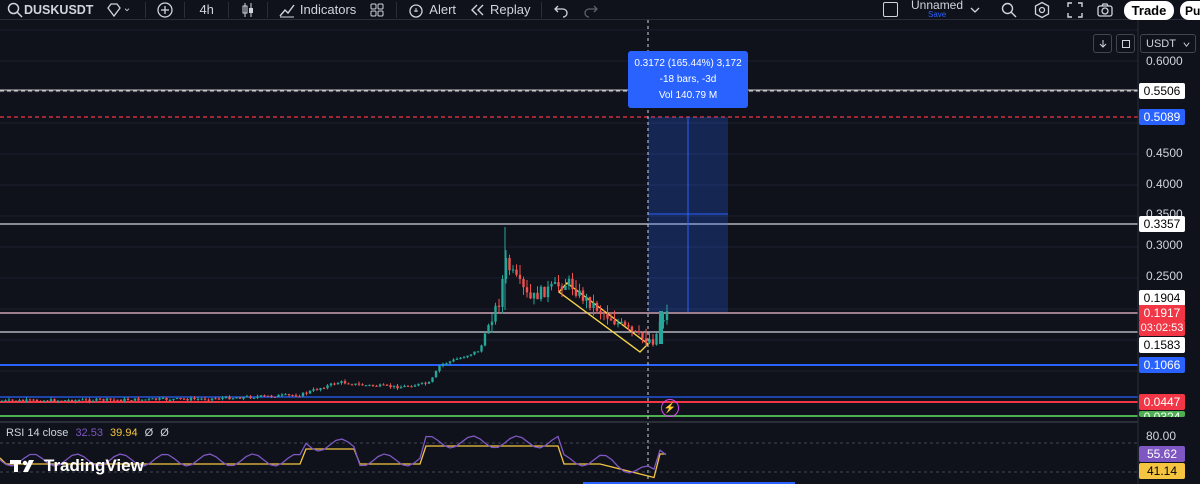  Describe the element at coordinates (561, 10) in the screenshot. I see `undo-button` at that location.